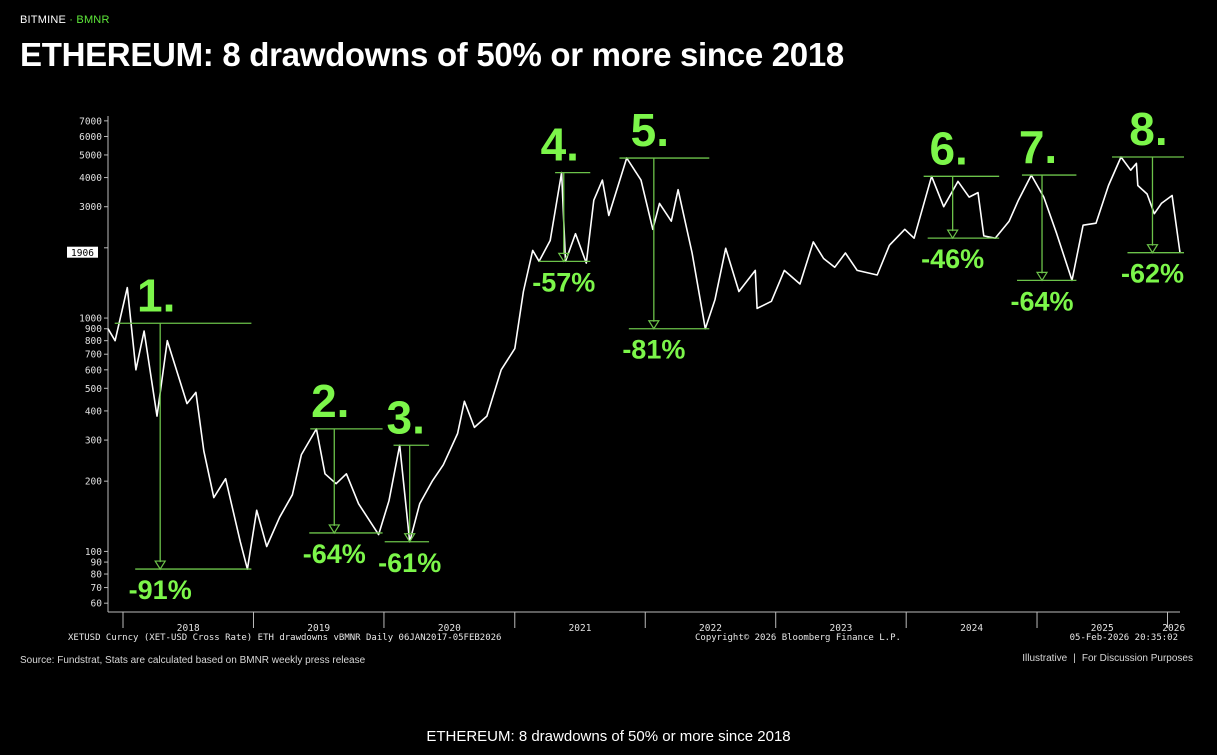 The height and width of the screenshot is (755, 1217). Describe the element at coordinates (93, 552) in the screenshot. I see `y-tick-label: 100` at that location.